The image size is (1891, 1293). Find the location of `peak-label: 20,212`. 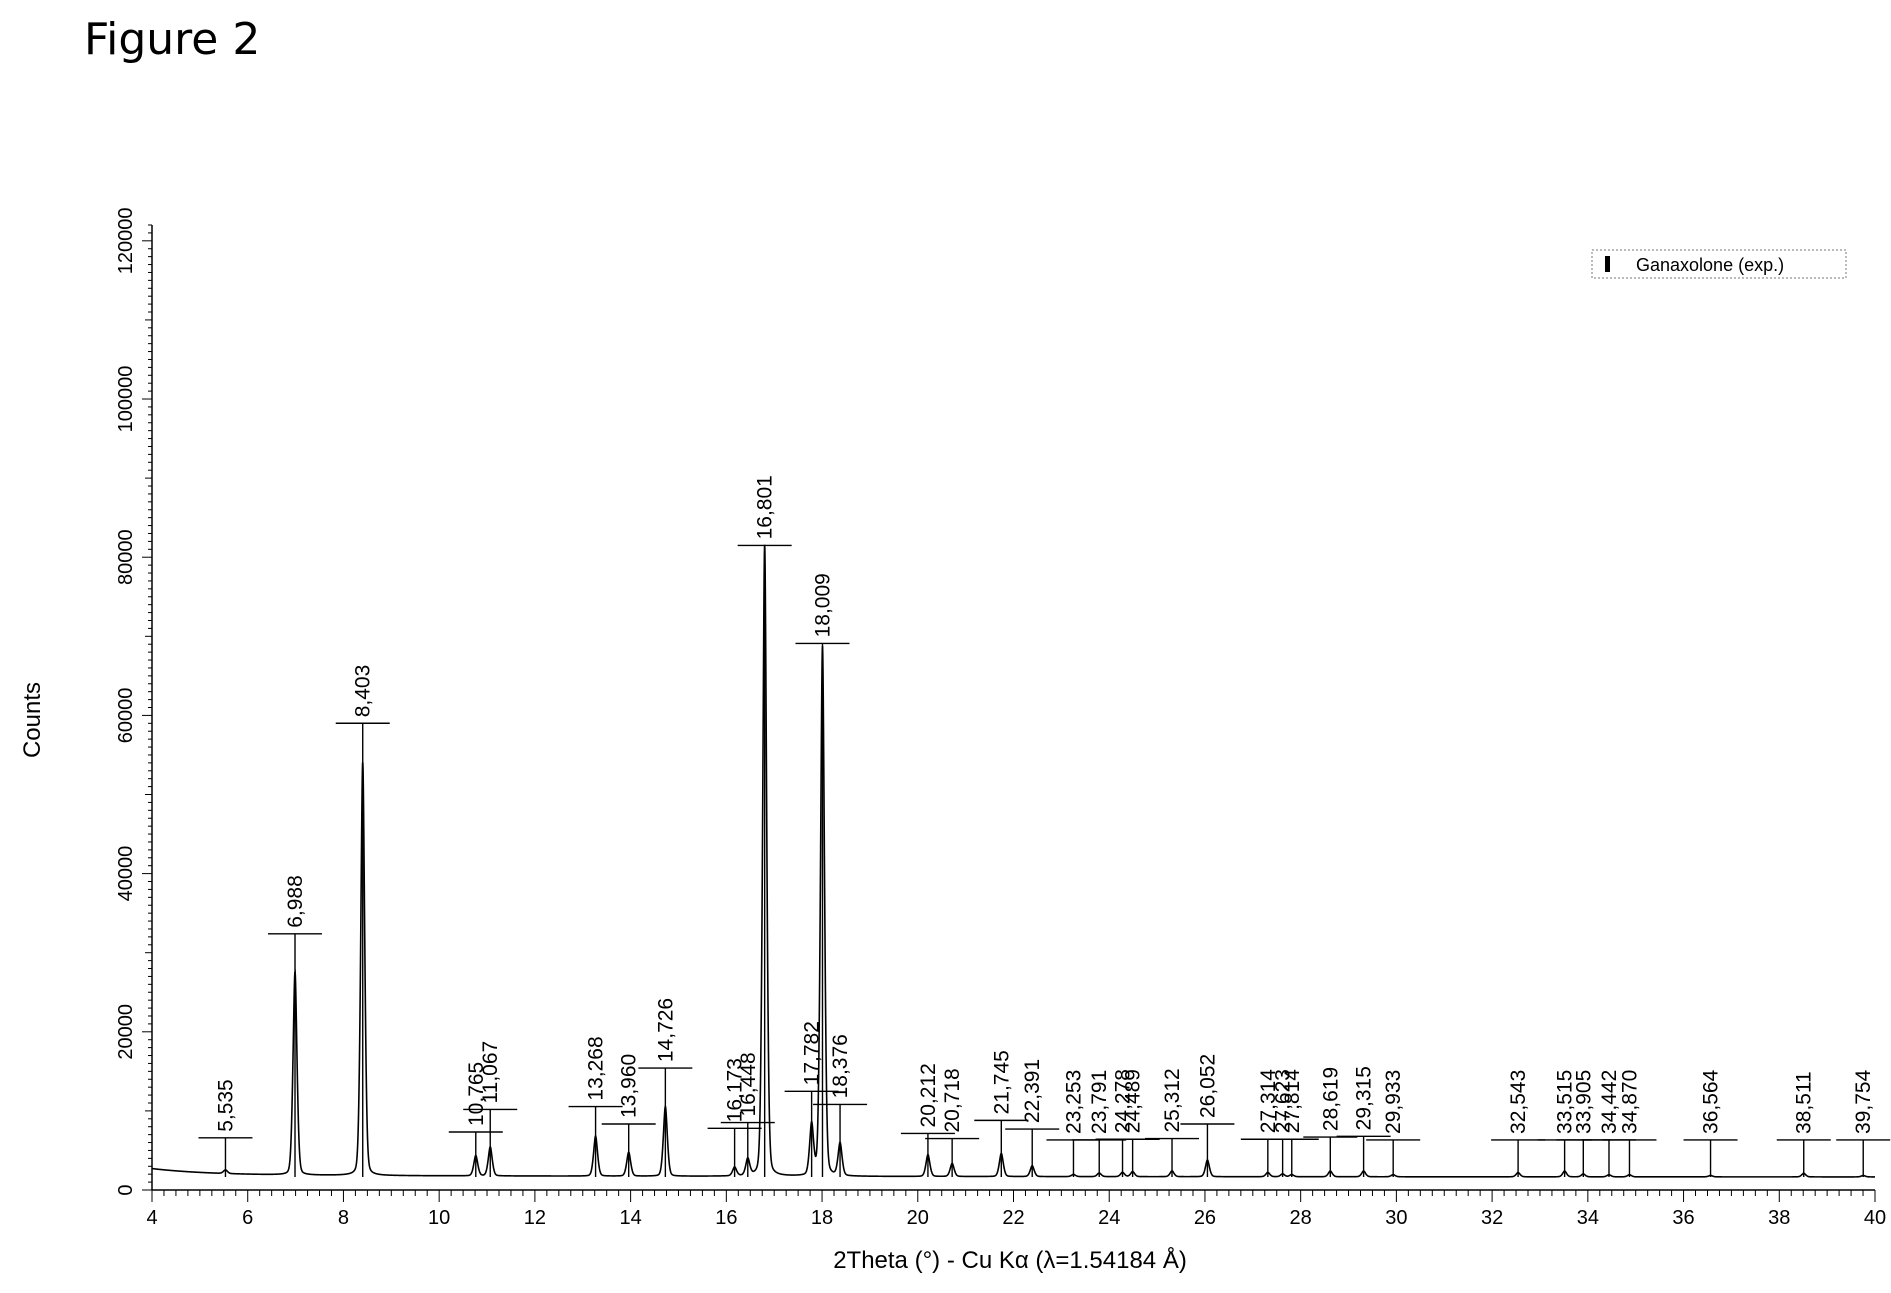

peak-label: 20,212 is located at coordinates (928, 1095).